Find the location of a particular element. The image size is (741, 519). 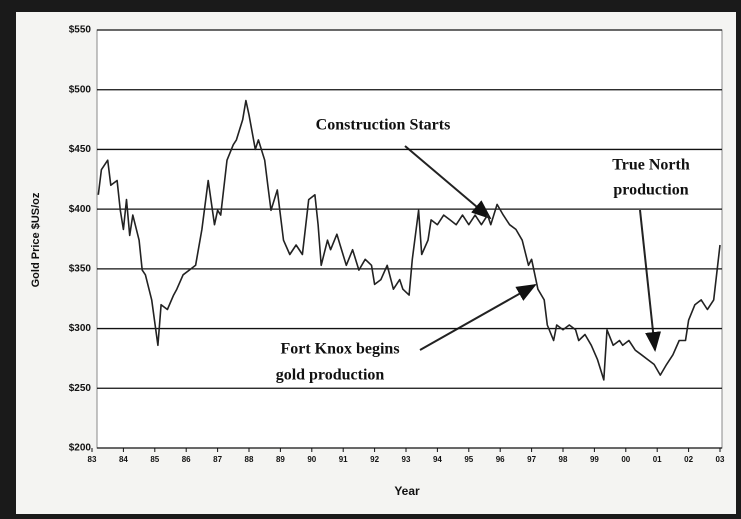

y-tick-label: $400 is located at coordinates (80, 209).